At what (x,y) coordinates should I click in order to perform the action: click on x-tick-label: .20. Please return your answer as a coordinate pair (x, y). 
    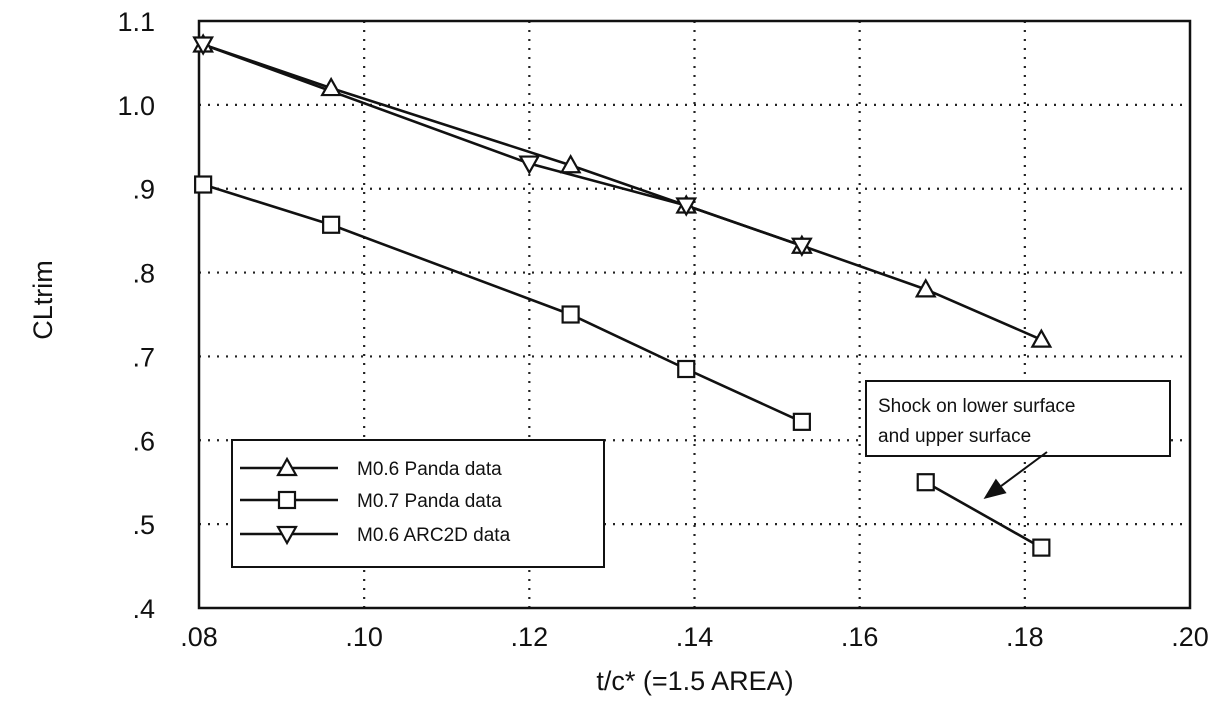
    Looking at the image, I should click on (1190, 637).